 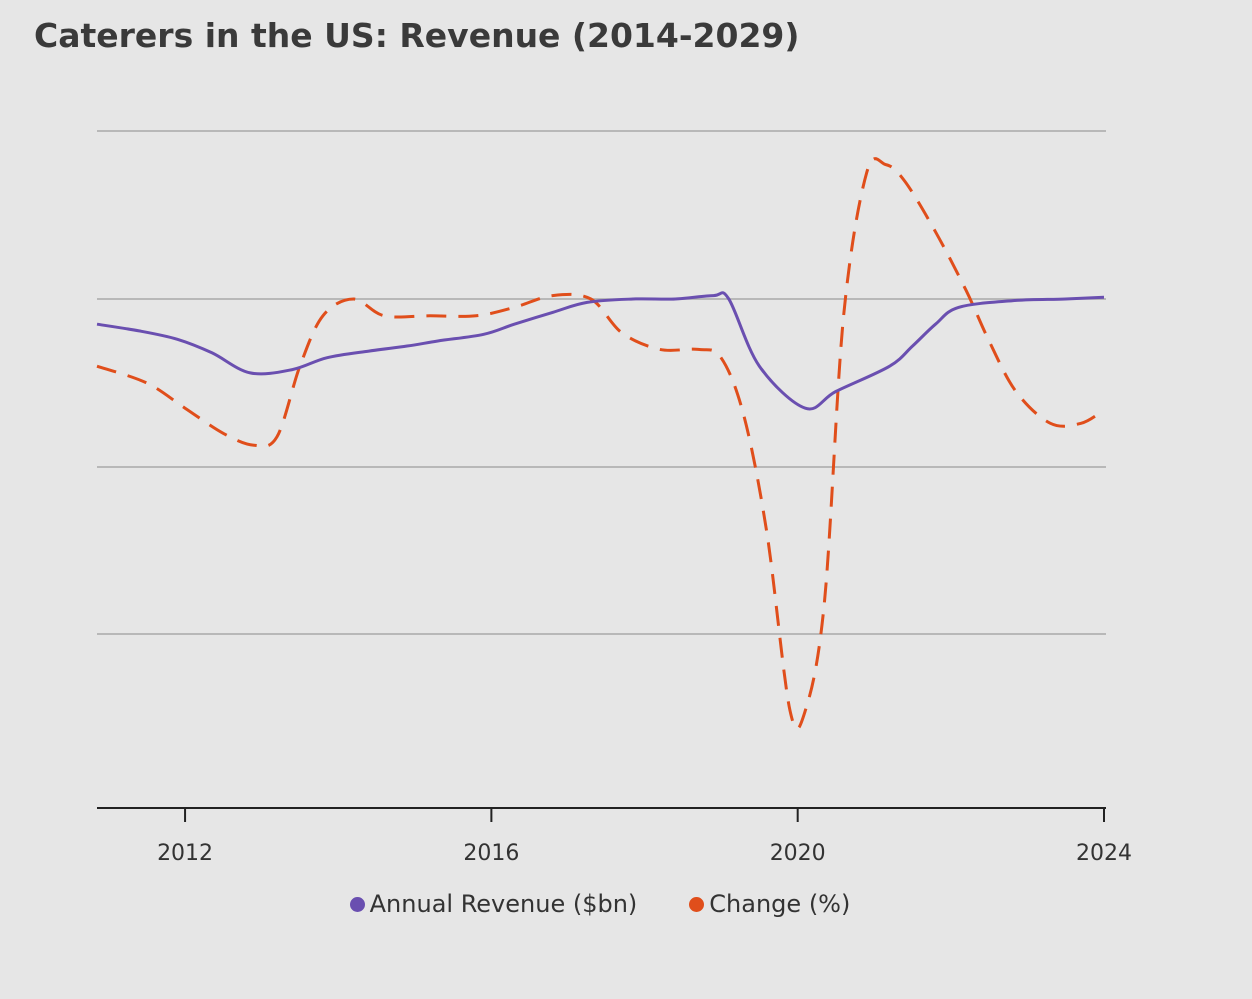 What do you see at coordinates (417, 35) in the screenshot?
I see `chart-title: Caterers in the US: Revenue (2014-2029)` at bounding box center [417, 35].